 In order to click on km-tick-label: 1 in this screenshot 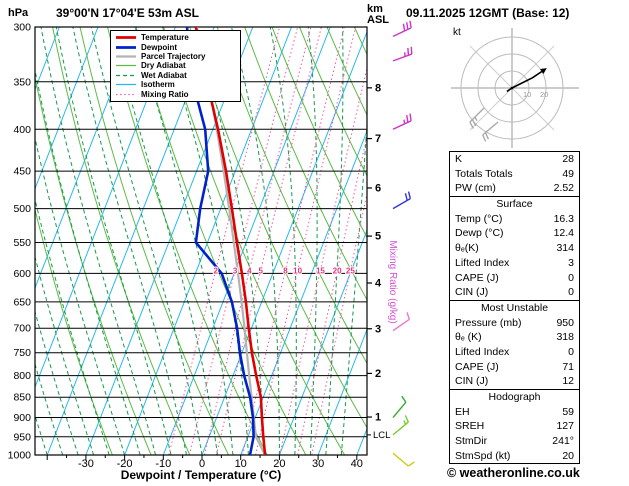, I will do `click(378, 418)`.